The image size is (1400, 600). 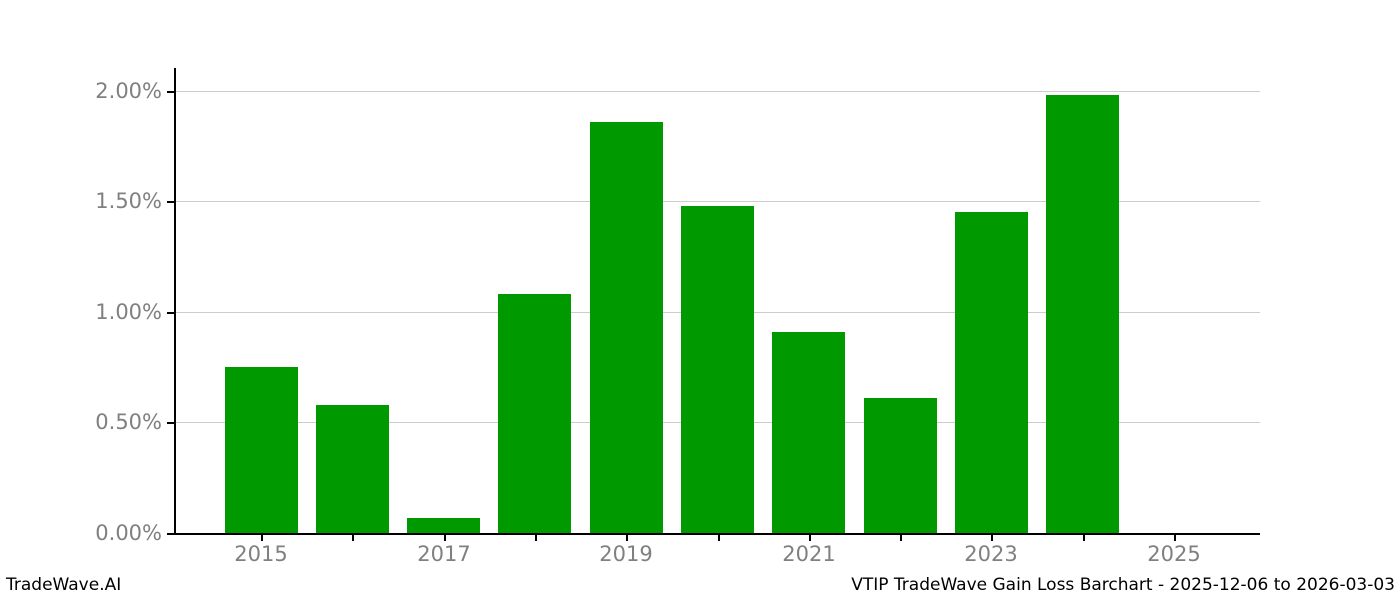 I want to click on y-axis-tick-label: 0.00%, so click(x=128, y=533).